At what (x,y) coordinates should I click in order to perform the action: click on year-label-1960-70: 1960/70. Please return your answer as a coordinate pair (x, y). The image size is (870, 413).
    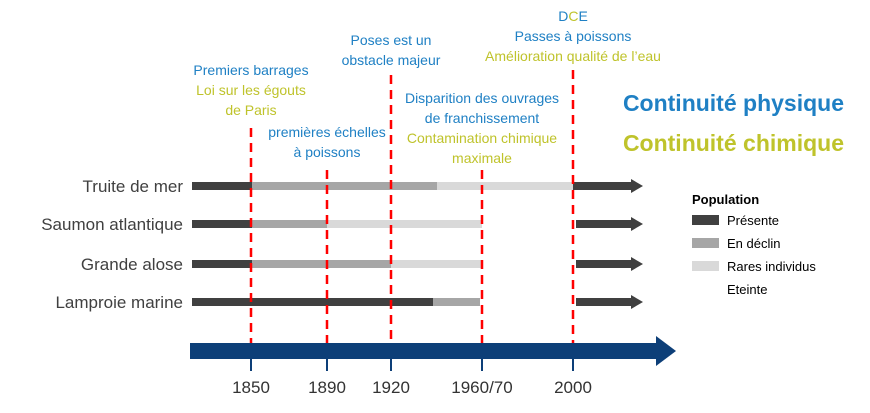
    Looking at the image, I should click on (481, 387).